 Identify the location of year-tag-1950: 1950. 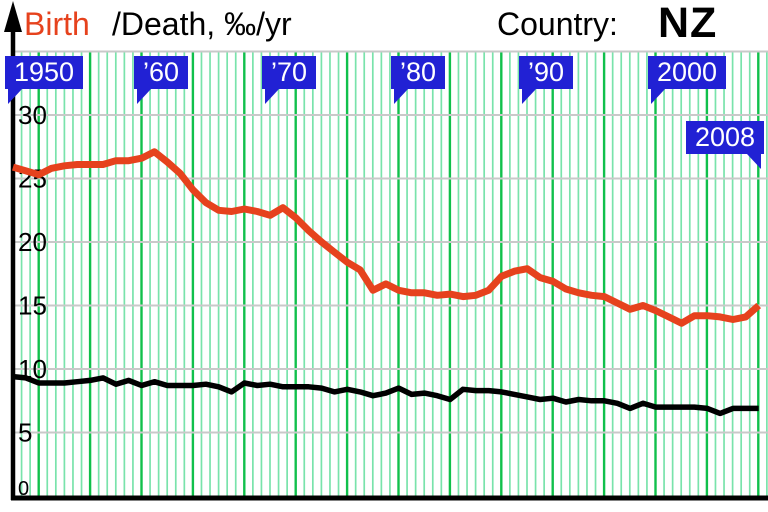
(44, 80).